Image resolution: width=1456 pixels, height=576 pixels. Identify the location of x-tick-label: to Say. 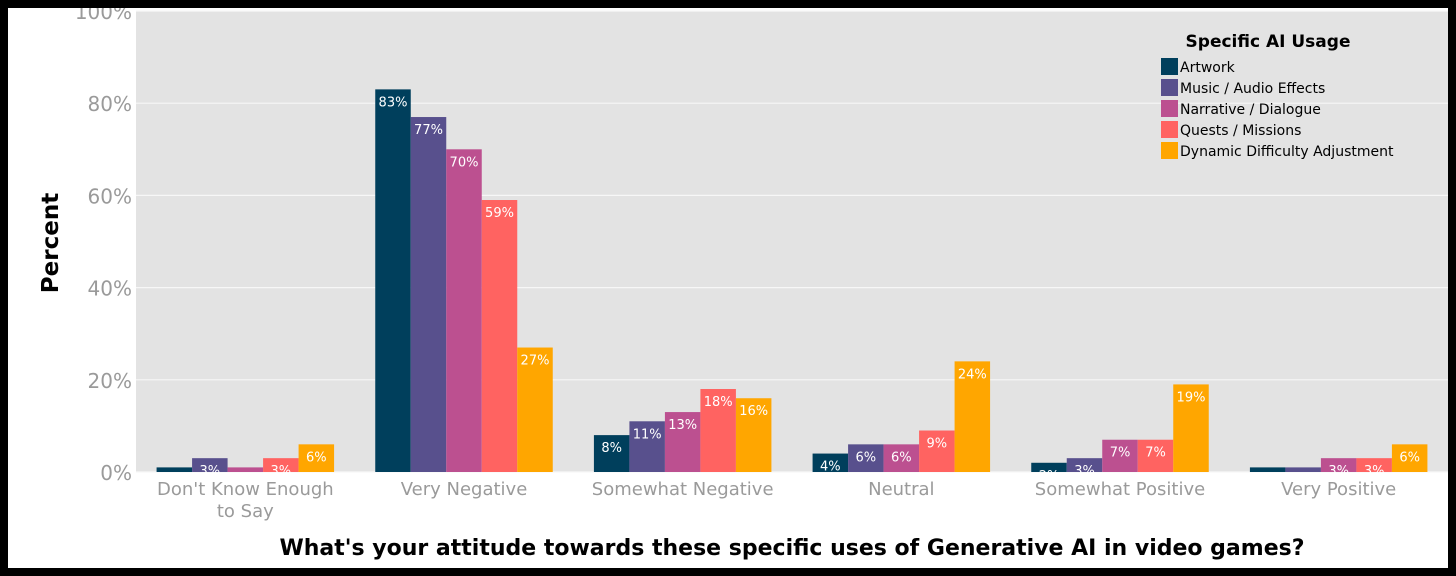
(245, 511).